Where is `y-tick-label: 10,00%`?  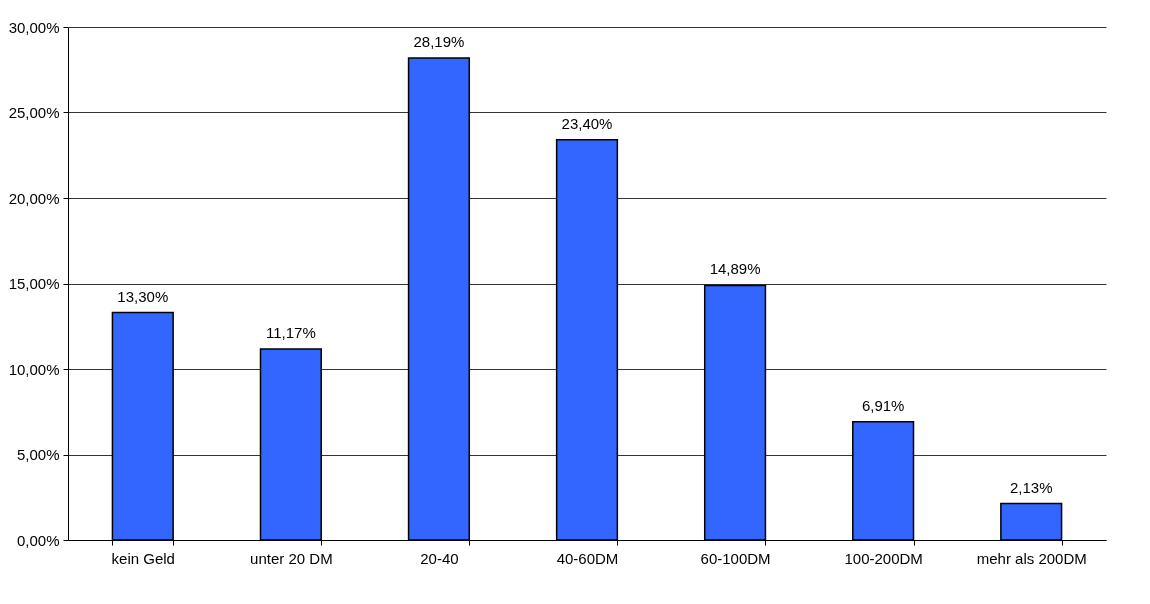 y-tick-label: 10,00% is located at coordinates (34, 369).